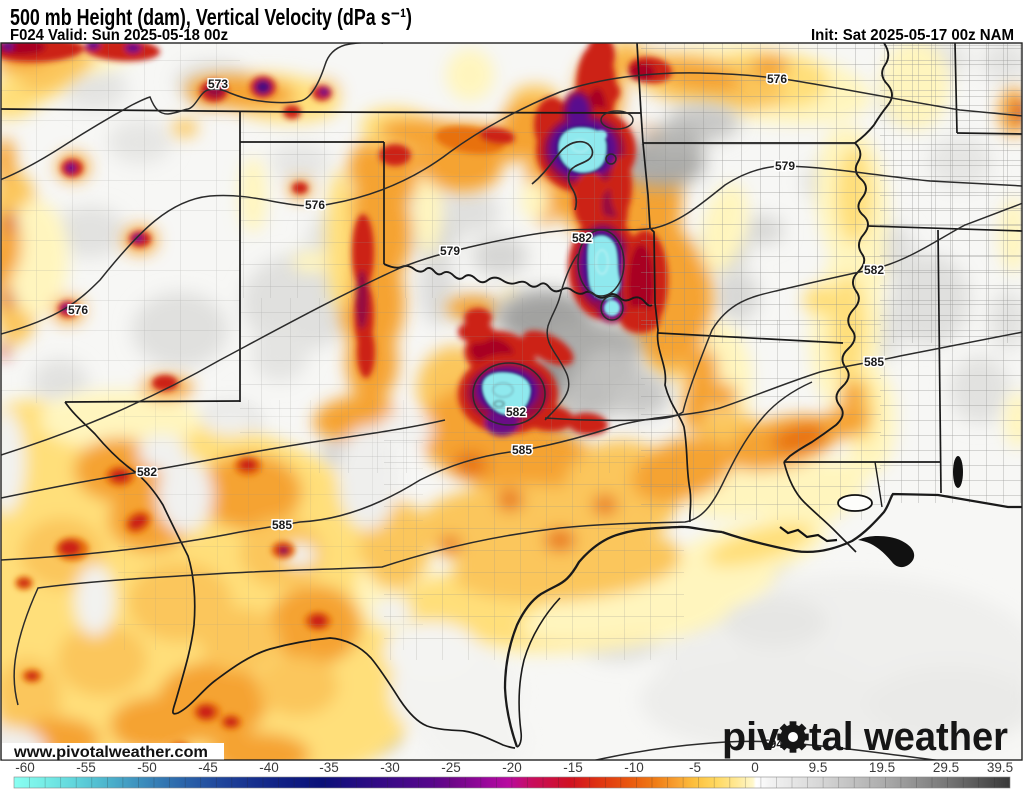 This screenshot has height=796, width=1024. I want to click on svg-text: F024 Valid: Sun 2025-05-18 00z, so click(119, 35).